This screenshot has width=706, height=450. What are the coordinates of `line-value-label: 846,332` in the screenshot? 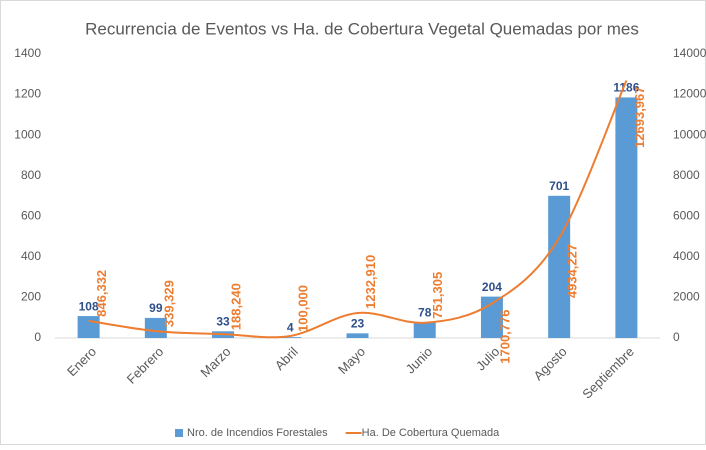 It's located at (101, 293).